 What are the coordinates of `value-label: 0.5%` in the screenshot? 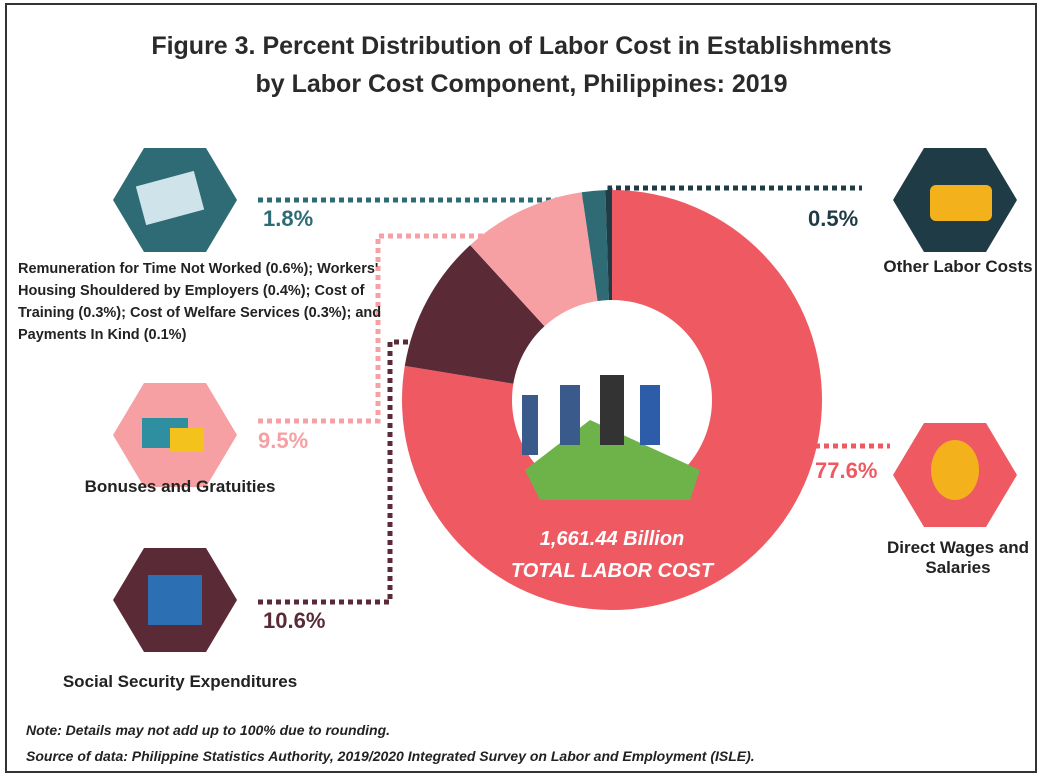 It's located at (833, 218).